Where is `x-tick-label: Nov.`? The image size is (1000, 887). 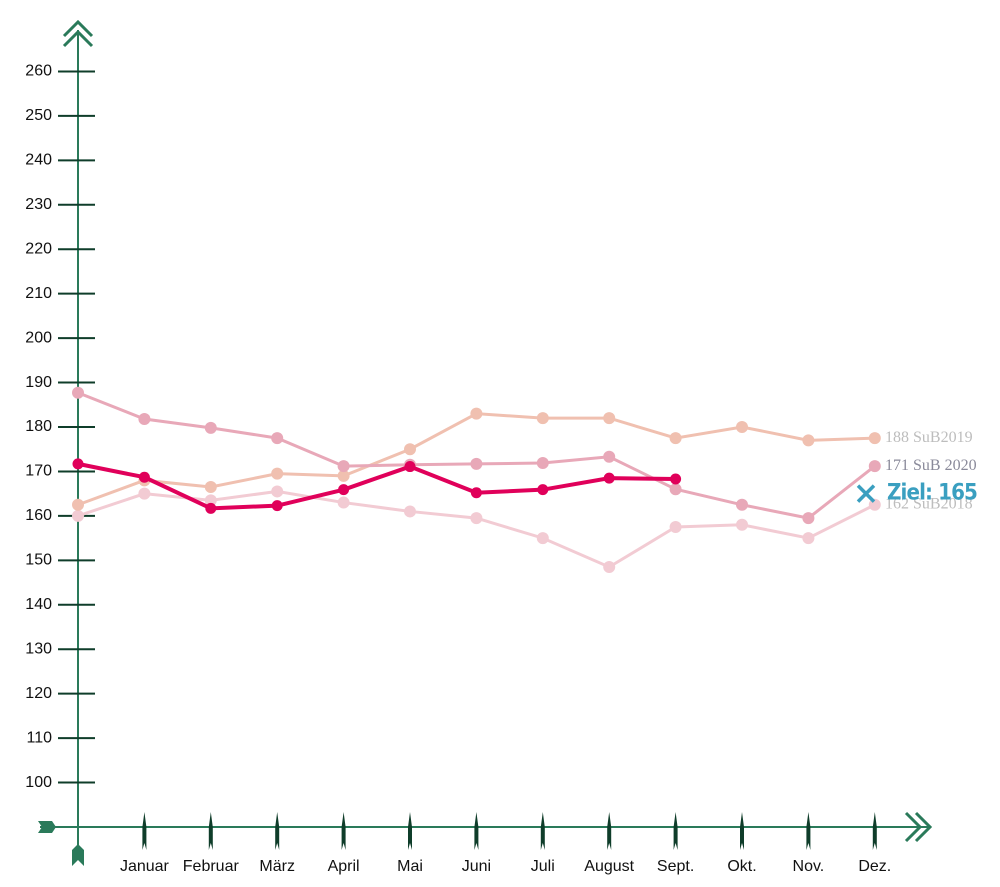
x-tick-label: Nov. is located at coordinates (809, 866).